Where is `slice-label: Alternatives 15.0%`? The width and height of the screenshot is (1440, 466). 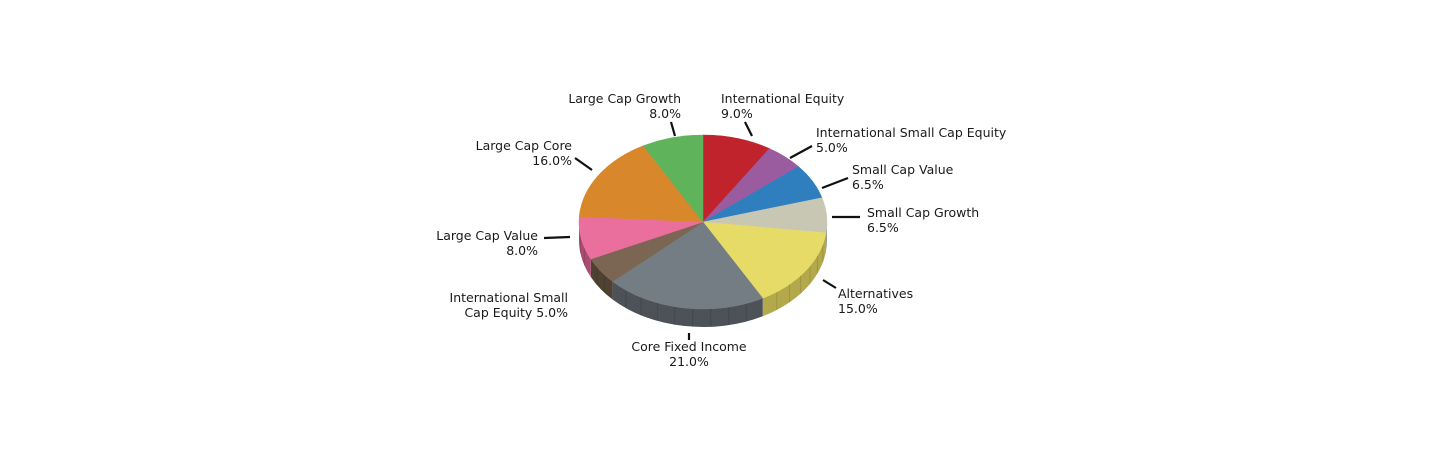
slice-label: Alternatives 15.0% is located at coordinates (875, 301).